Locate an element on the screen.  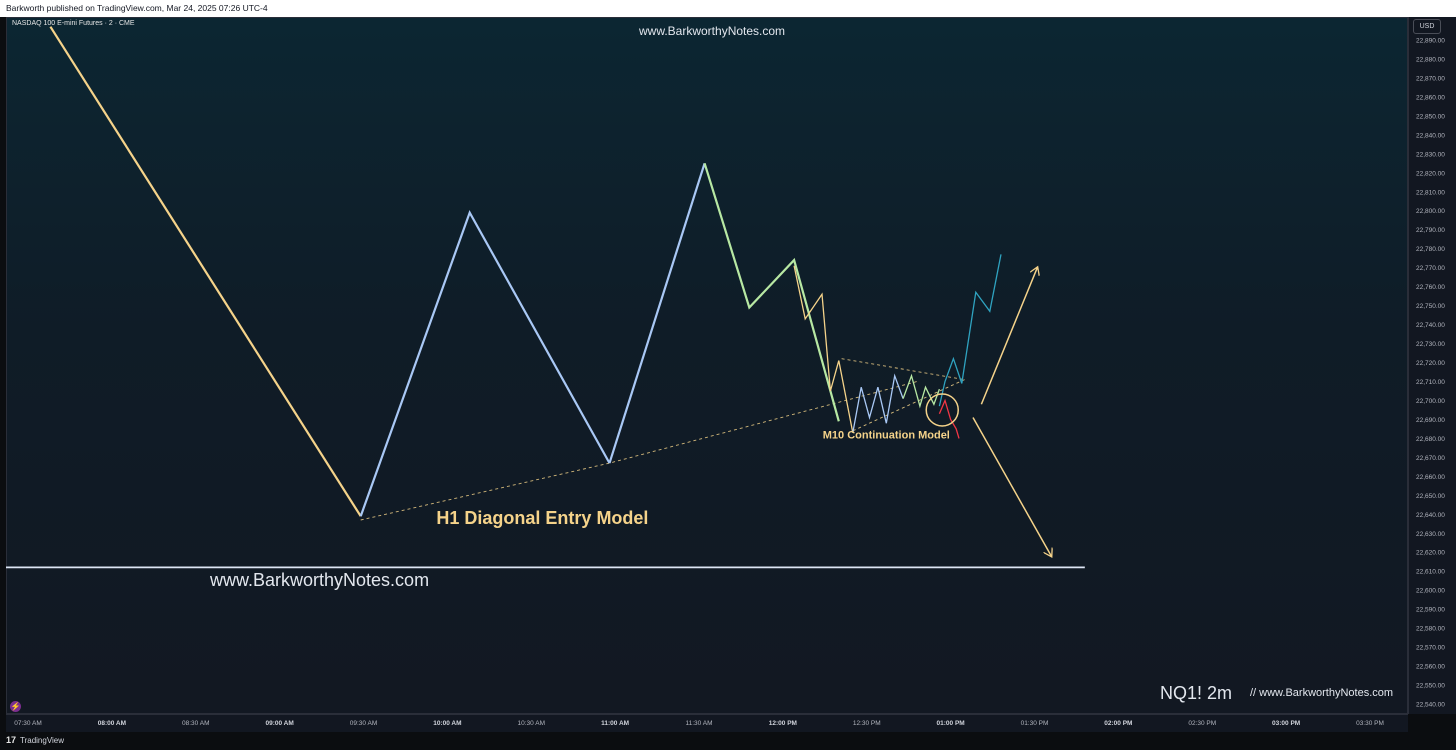
price-tick-label: 22,740.00 is located at coordinates (1430, 325).